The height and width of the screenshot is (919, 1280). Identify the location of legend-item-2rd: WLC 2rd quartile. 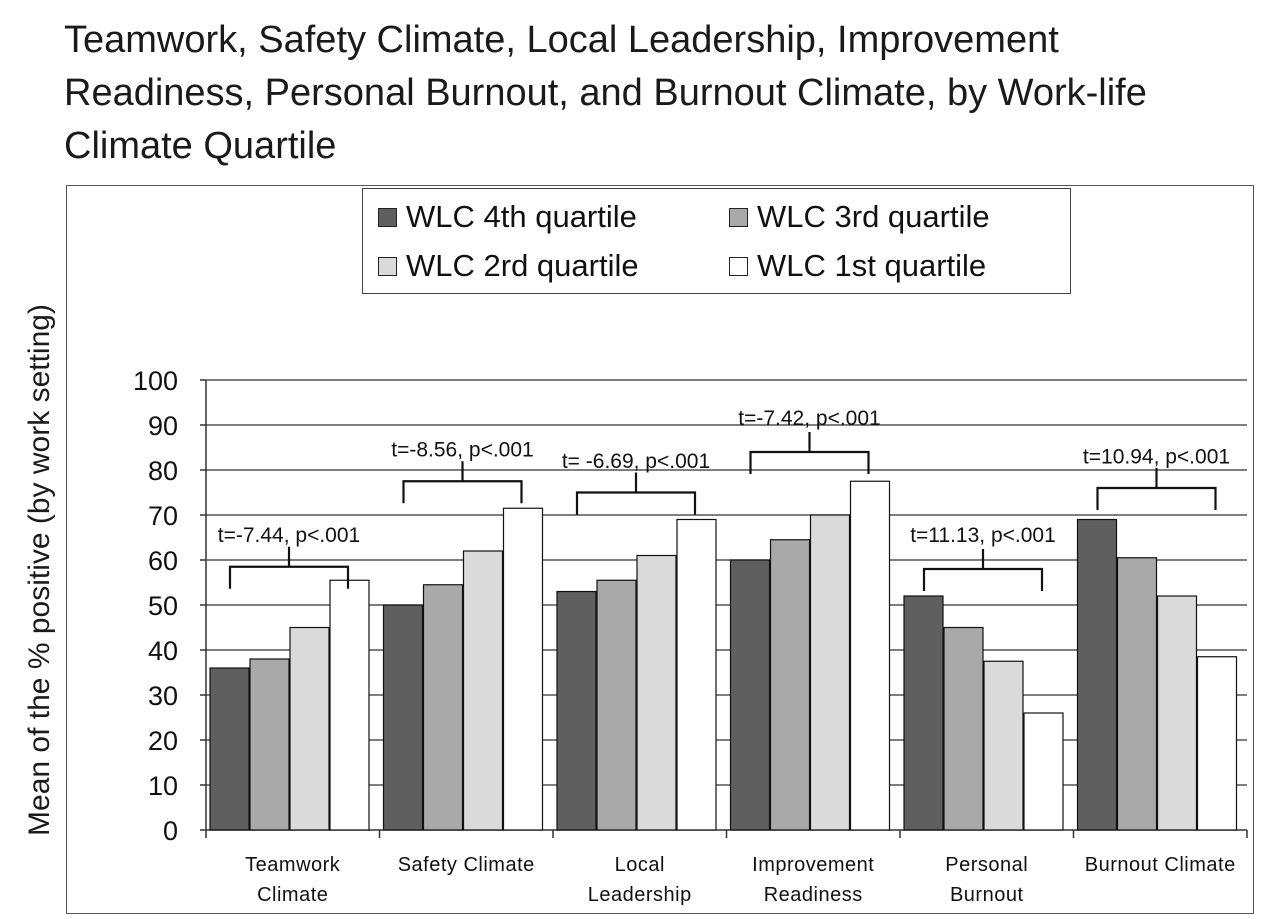
(508, 266).